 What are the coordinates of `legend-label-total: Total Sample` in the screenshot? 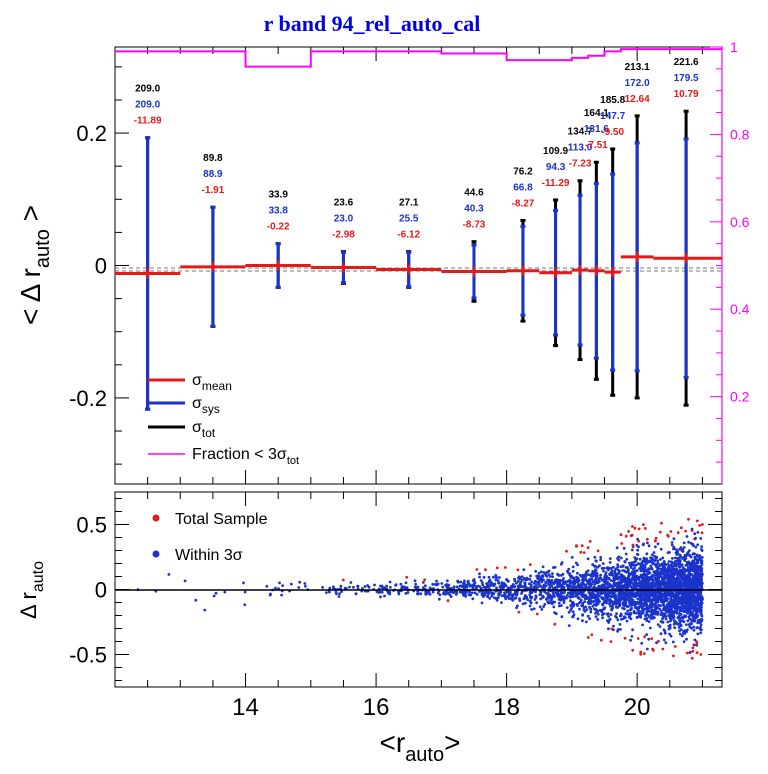 It's located at (221, 519).